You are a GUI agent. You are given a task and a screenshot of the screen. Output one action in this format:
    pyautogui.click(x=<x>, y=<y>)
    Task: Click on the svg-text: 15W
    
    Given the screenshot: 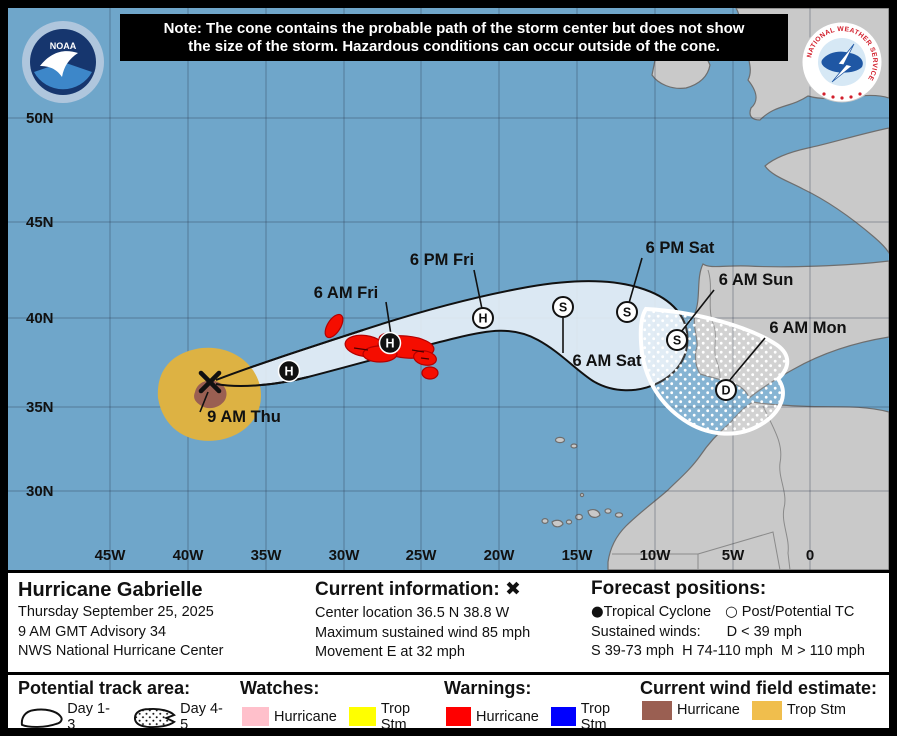 What is the action you would take?
    pyautogui.click(x=578, y=555)
    